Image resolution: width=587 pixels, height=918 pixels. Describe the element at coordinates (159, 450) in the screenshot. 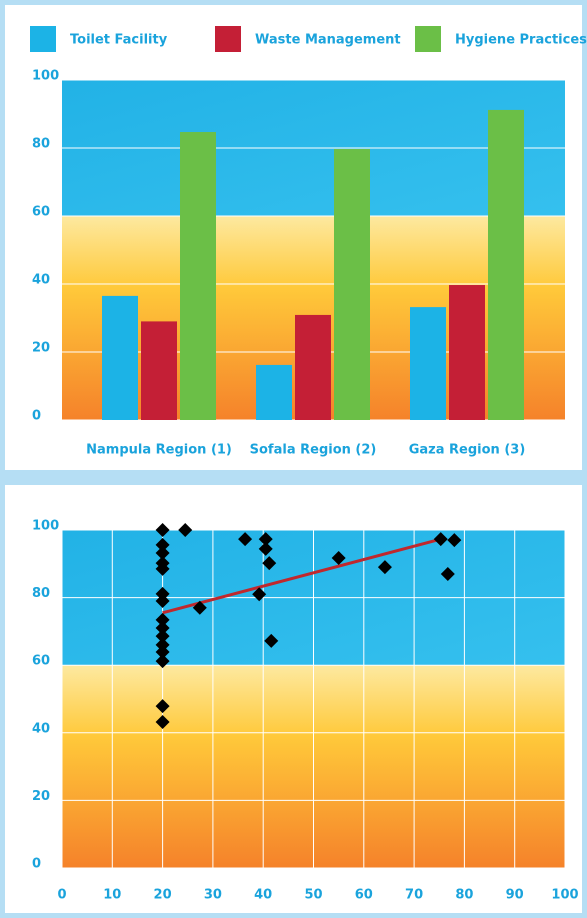

I see `x-tick-label: Nampula Region (1)` at that location.